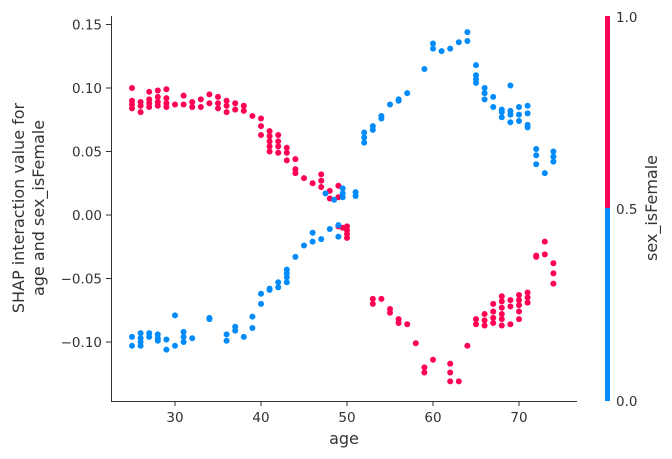 The width and height of the screenshot is (672, 459). Describe the element at coordinates (432, 418) in the screenshot. I see `x-tick-label: 60` at that location.